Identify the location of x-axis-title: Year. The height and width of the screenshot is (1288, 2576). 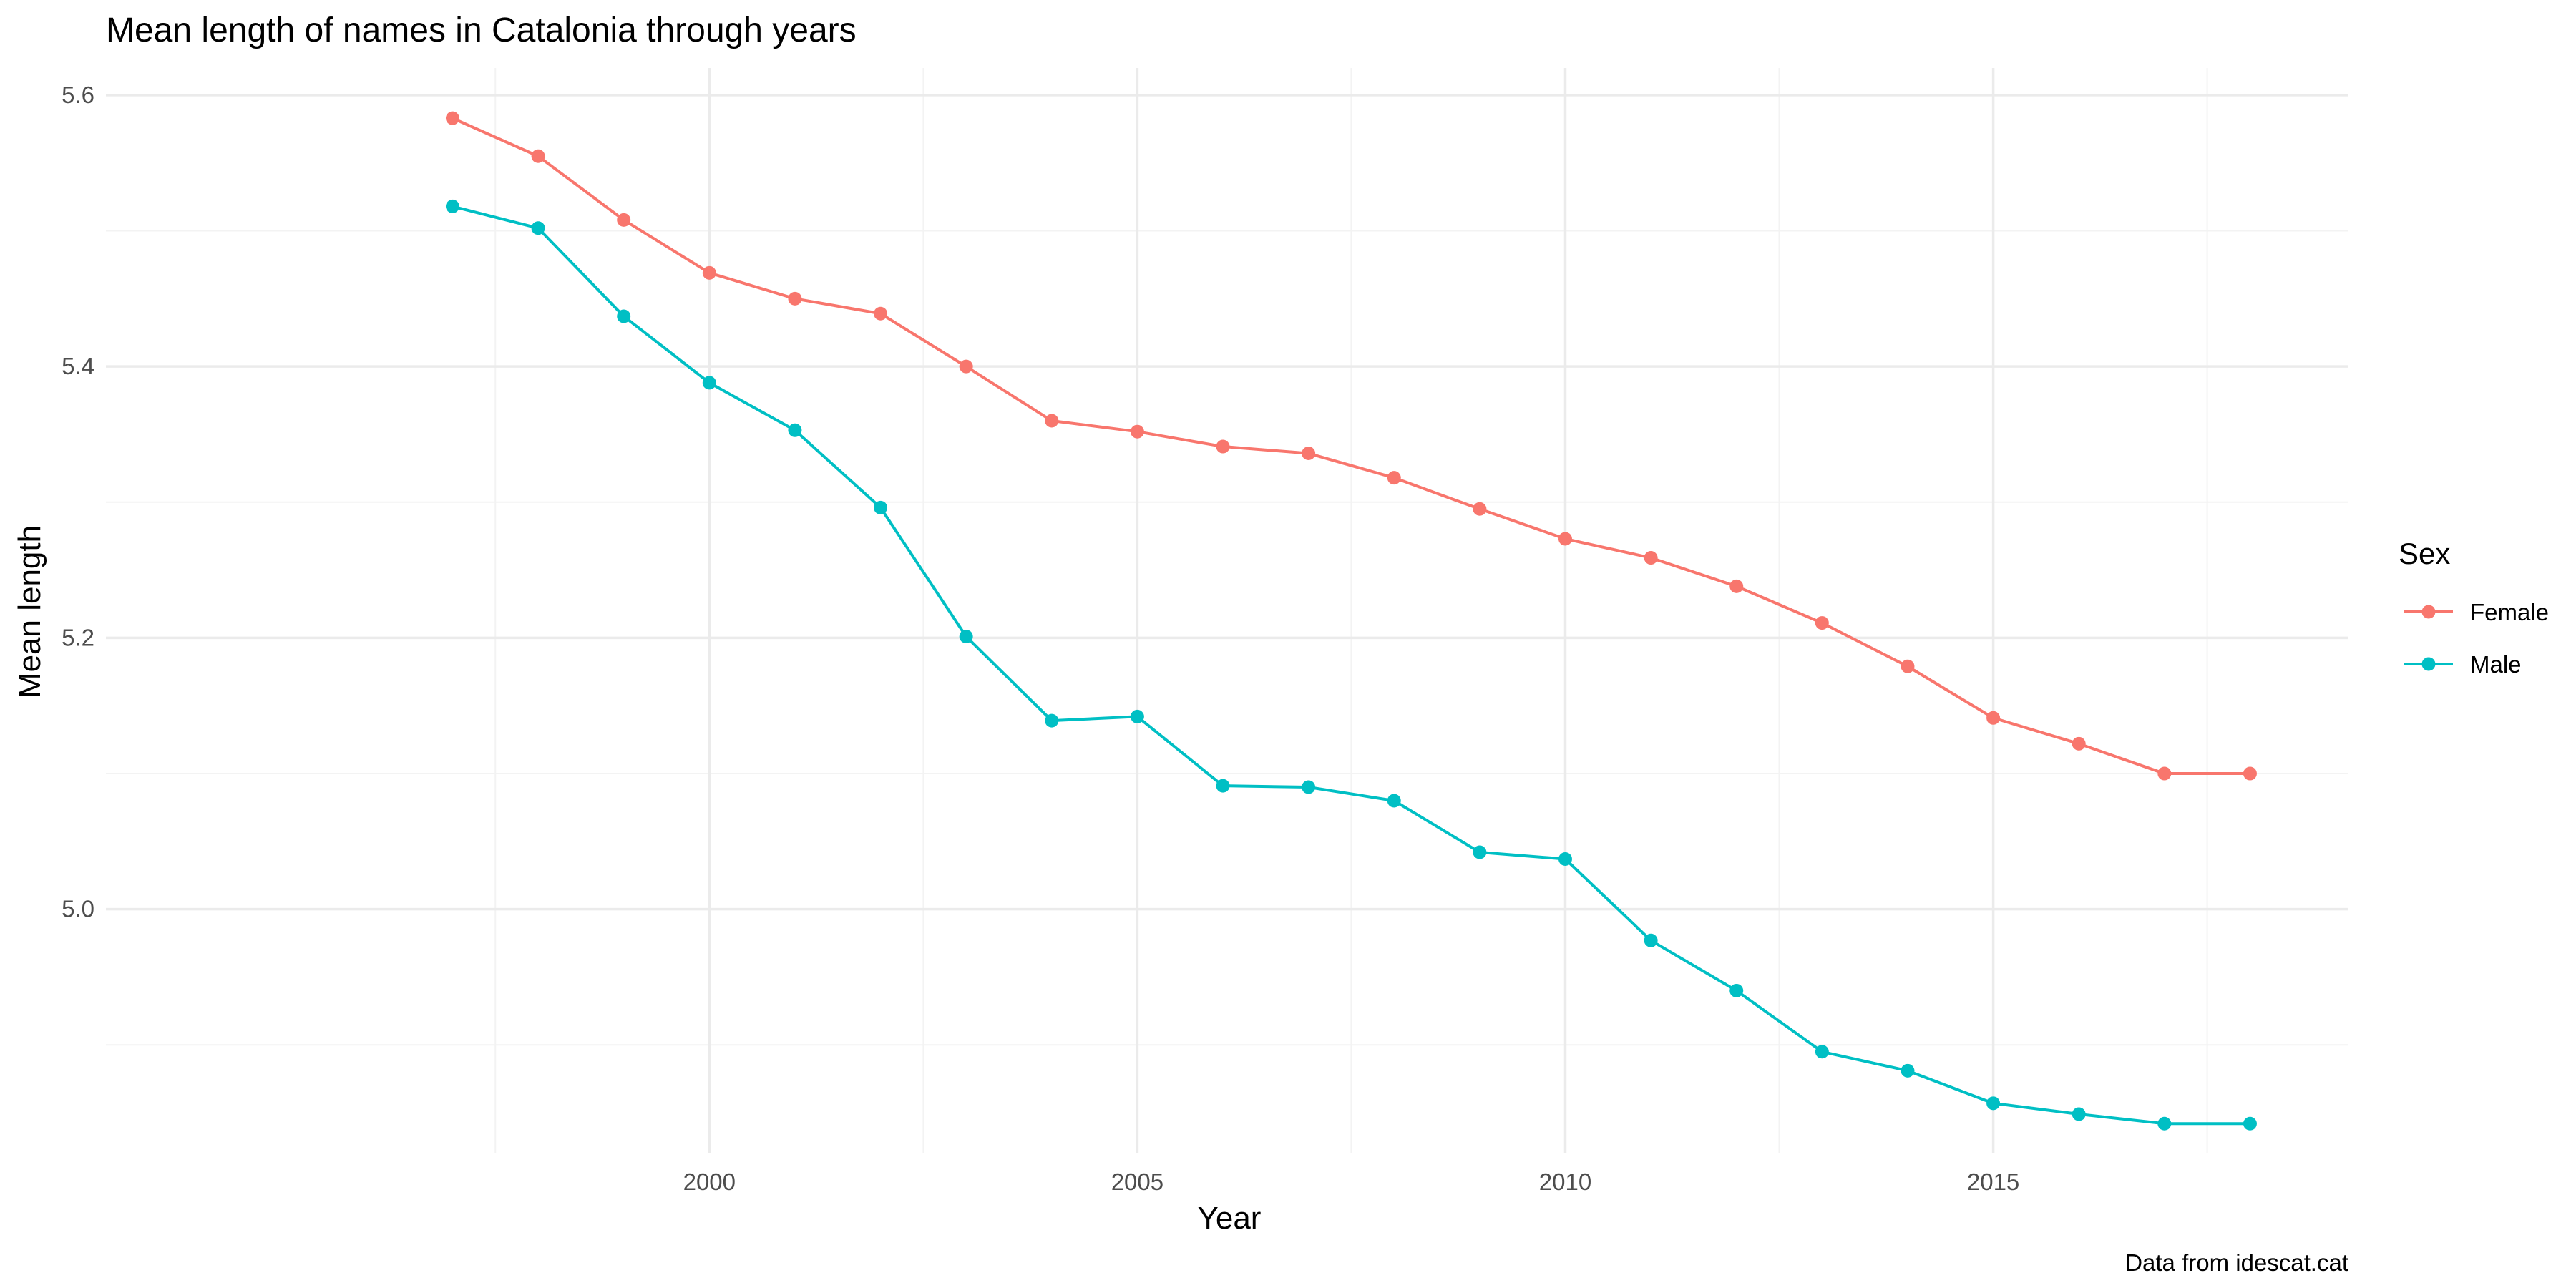
(1230, 1218).